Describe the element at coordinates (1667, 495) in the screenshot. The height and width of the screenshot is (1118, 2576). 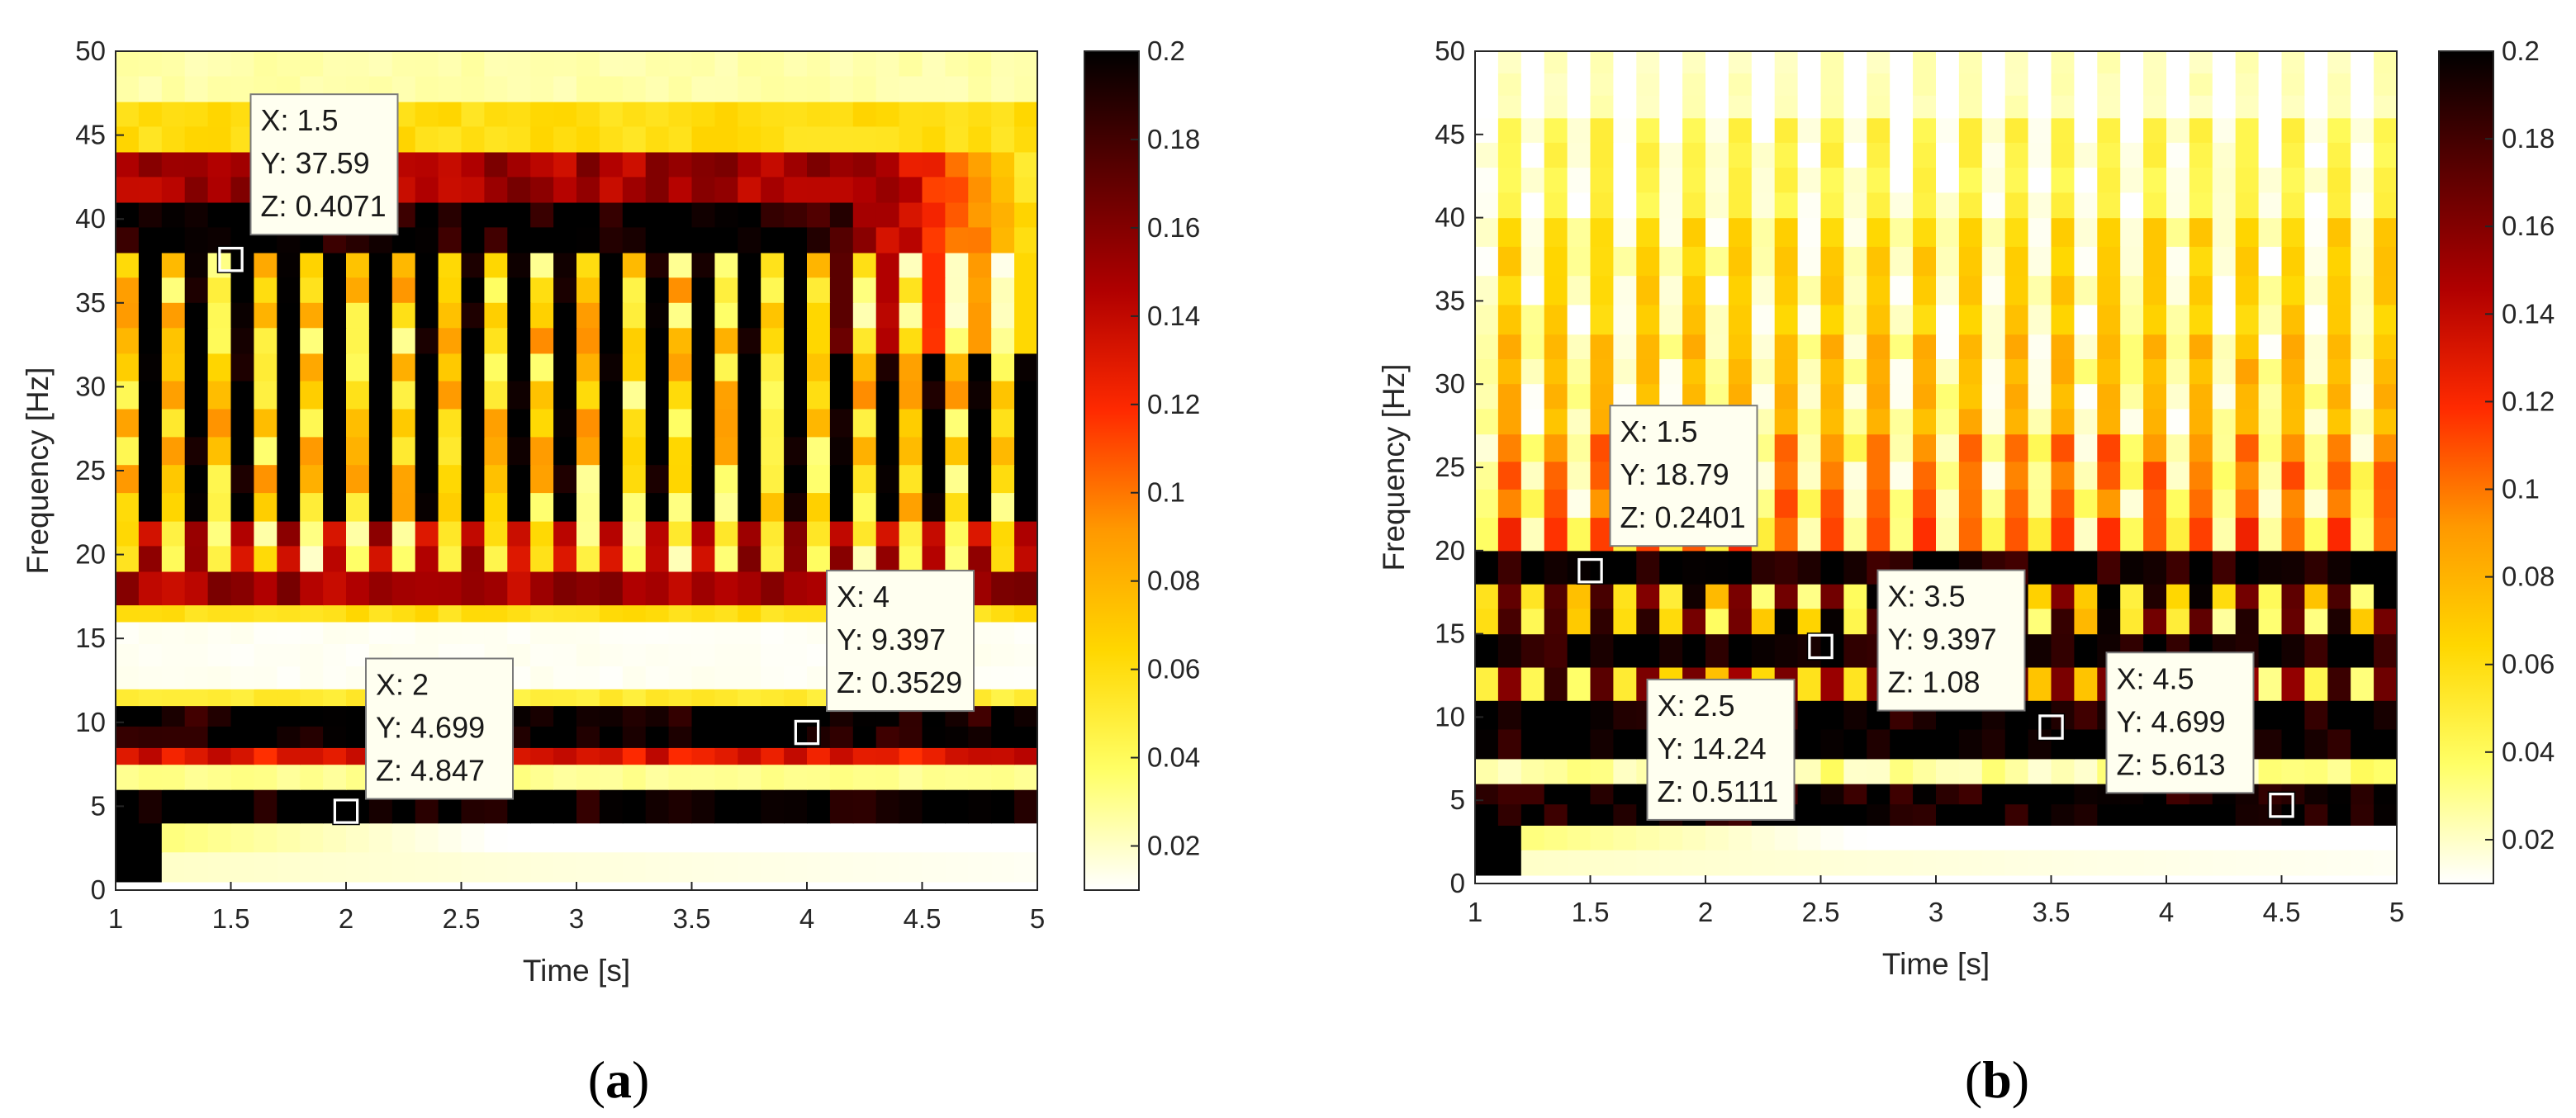
I see `datatip: X: 1.5Y: 18.79Z: 0.2401` at that location.